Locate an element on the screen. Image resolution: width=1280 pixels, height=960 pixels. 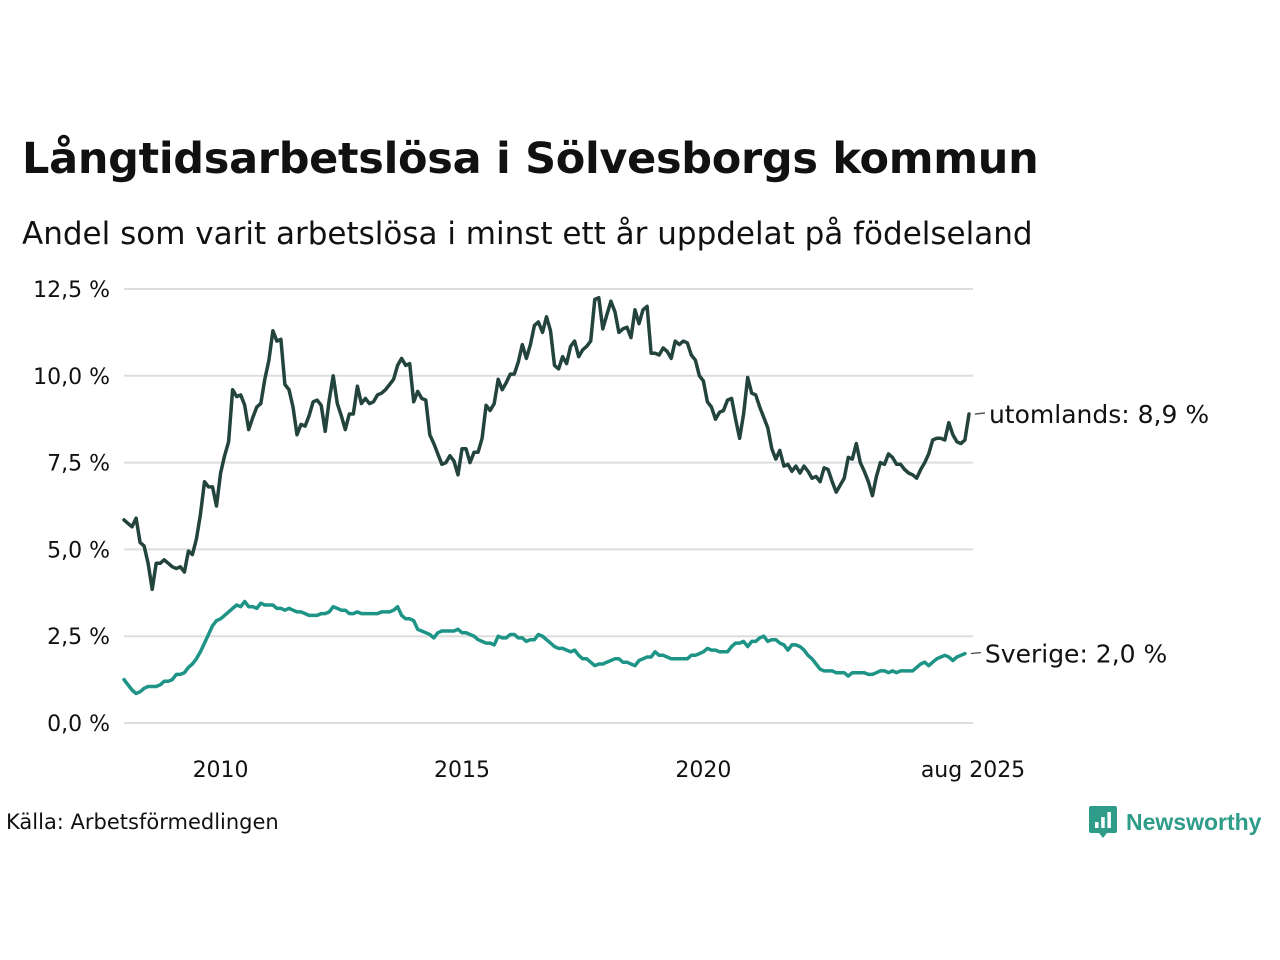
y-tick-label: 12,5 % is located at coordinates (71, 290).